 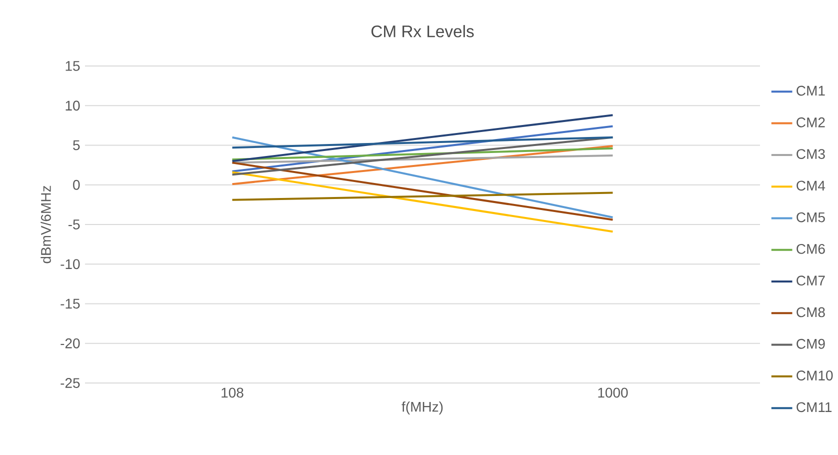 I want to click on y-tick-label: -10, so click(x=70, y=264).